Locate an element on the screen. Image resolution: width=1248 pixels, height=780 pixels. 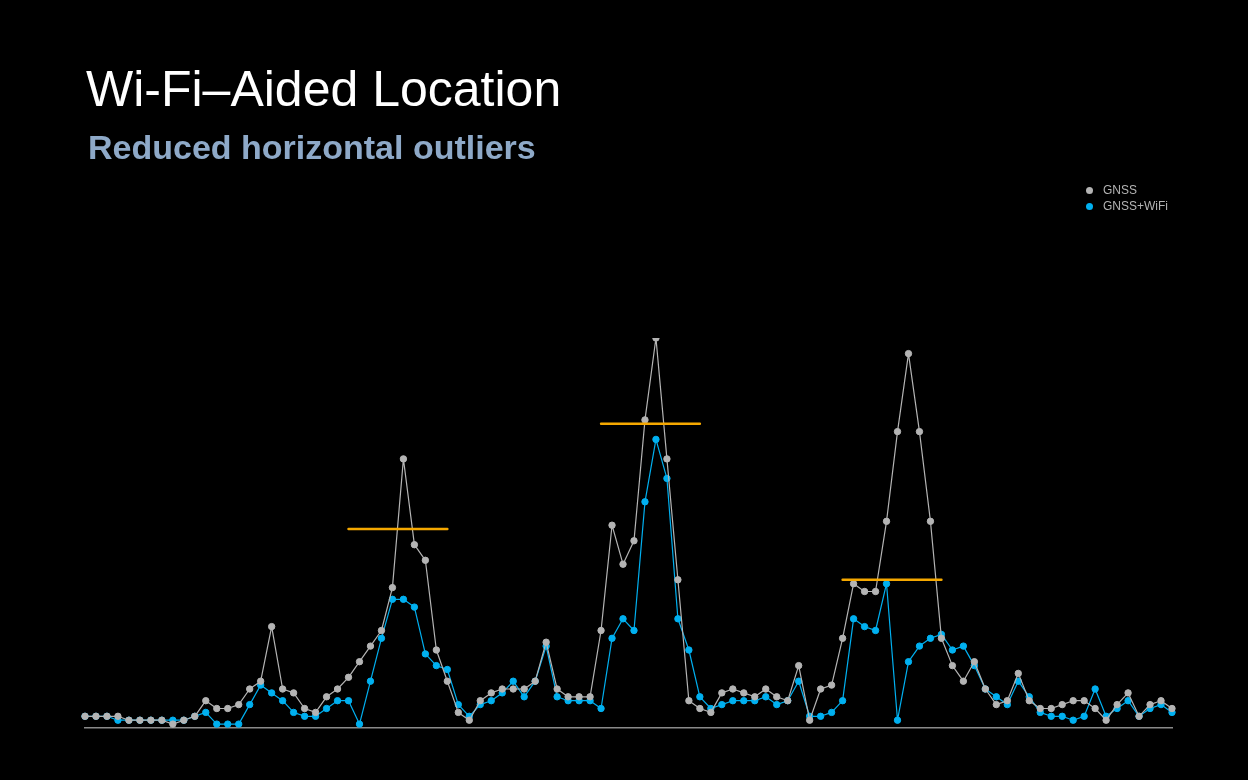
legend-label: GNSS+WiFi is located at coordinates (1135, 206).